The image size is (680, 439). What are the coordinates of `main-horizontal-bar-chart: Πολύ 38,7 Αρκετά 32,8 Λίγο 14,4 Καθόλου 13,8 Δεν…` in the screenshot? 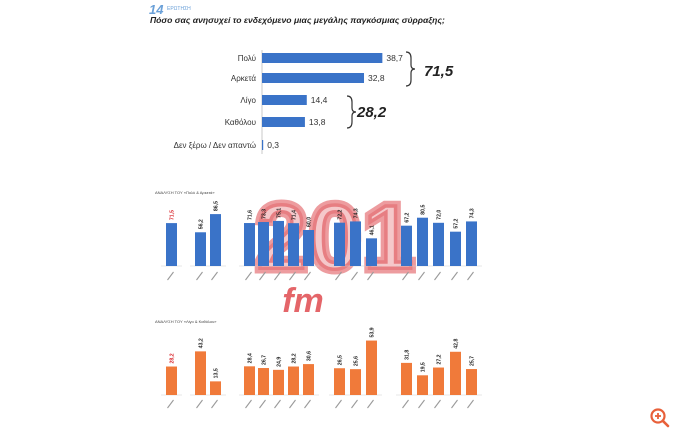 It's located at (314, 102).